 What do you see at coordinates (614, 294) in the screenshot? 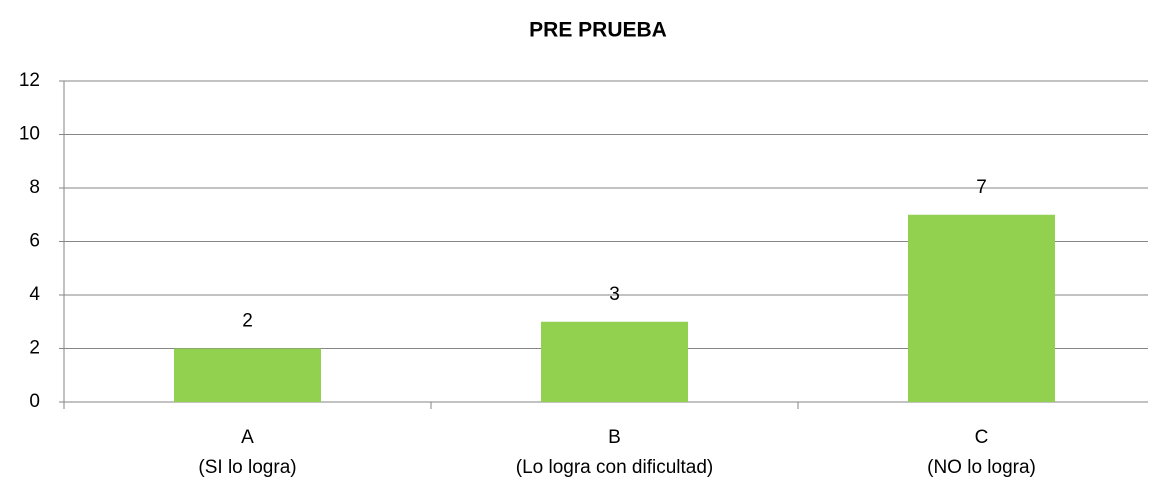
I see `data-label: 3` at bounding box center [614, 294].